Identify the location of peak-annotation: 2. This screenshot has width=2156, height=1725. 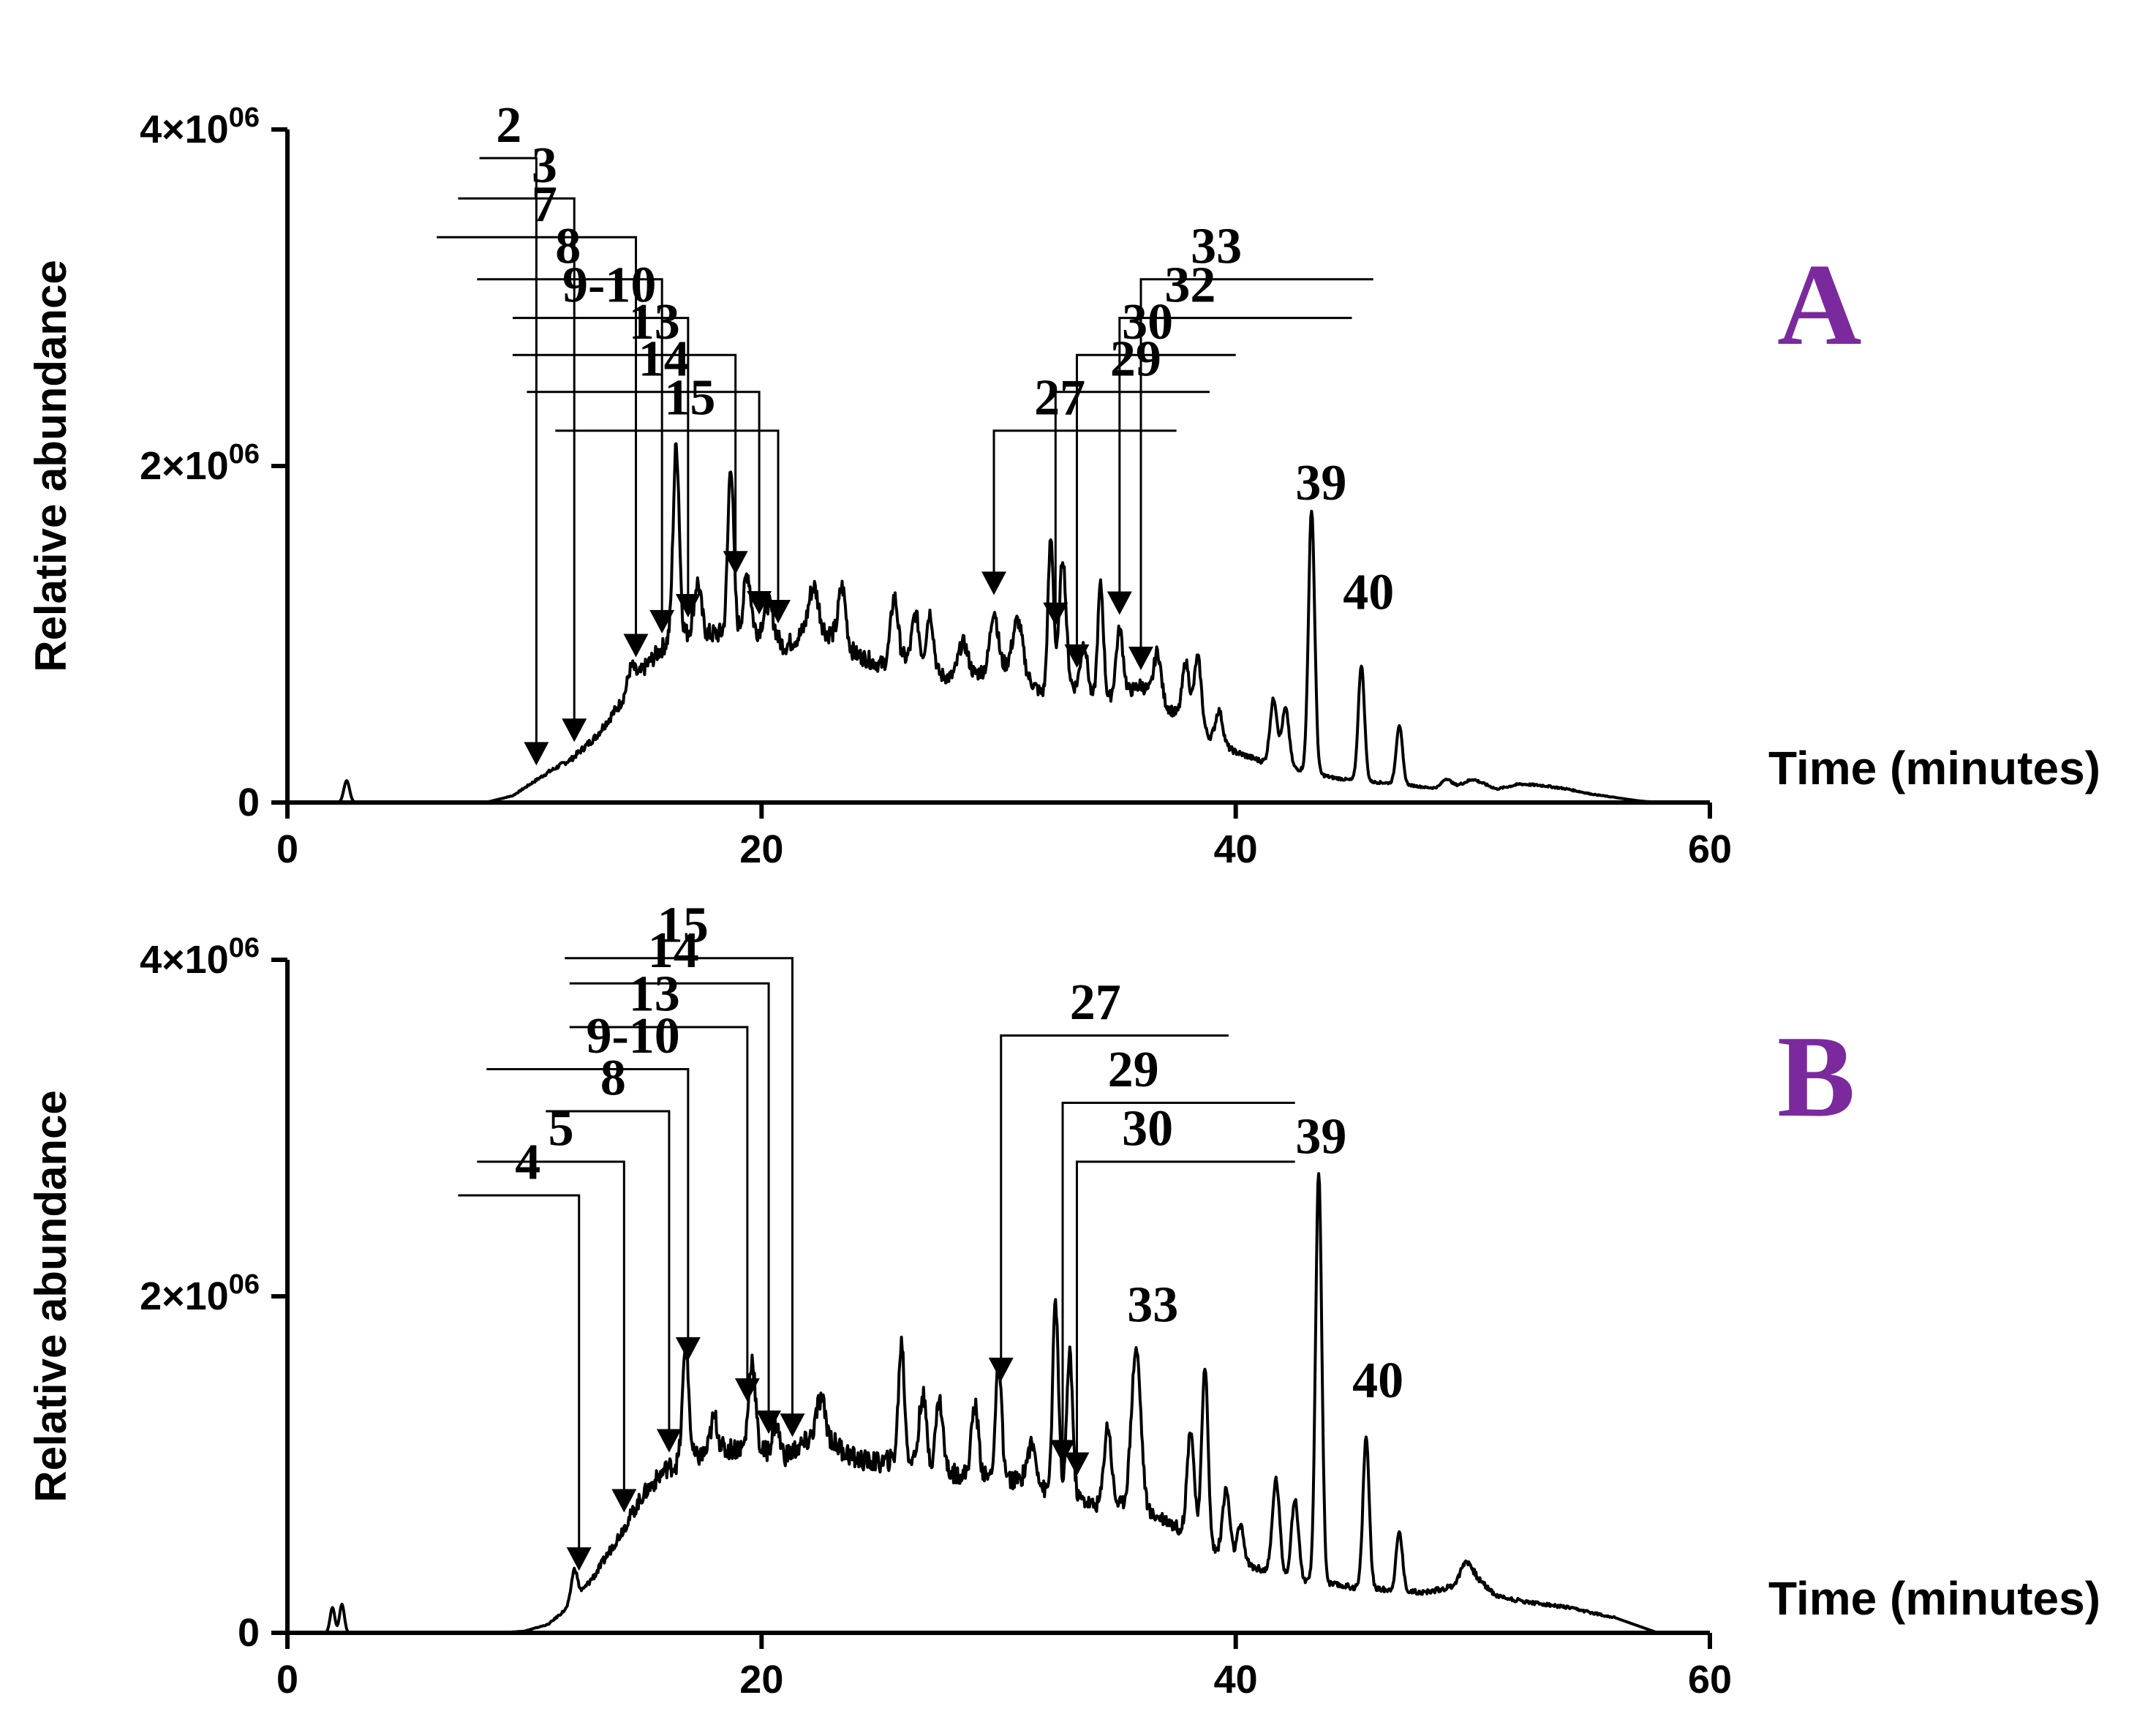
(514, 431).